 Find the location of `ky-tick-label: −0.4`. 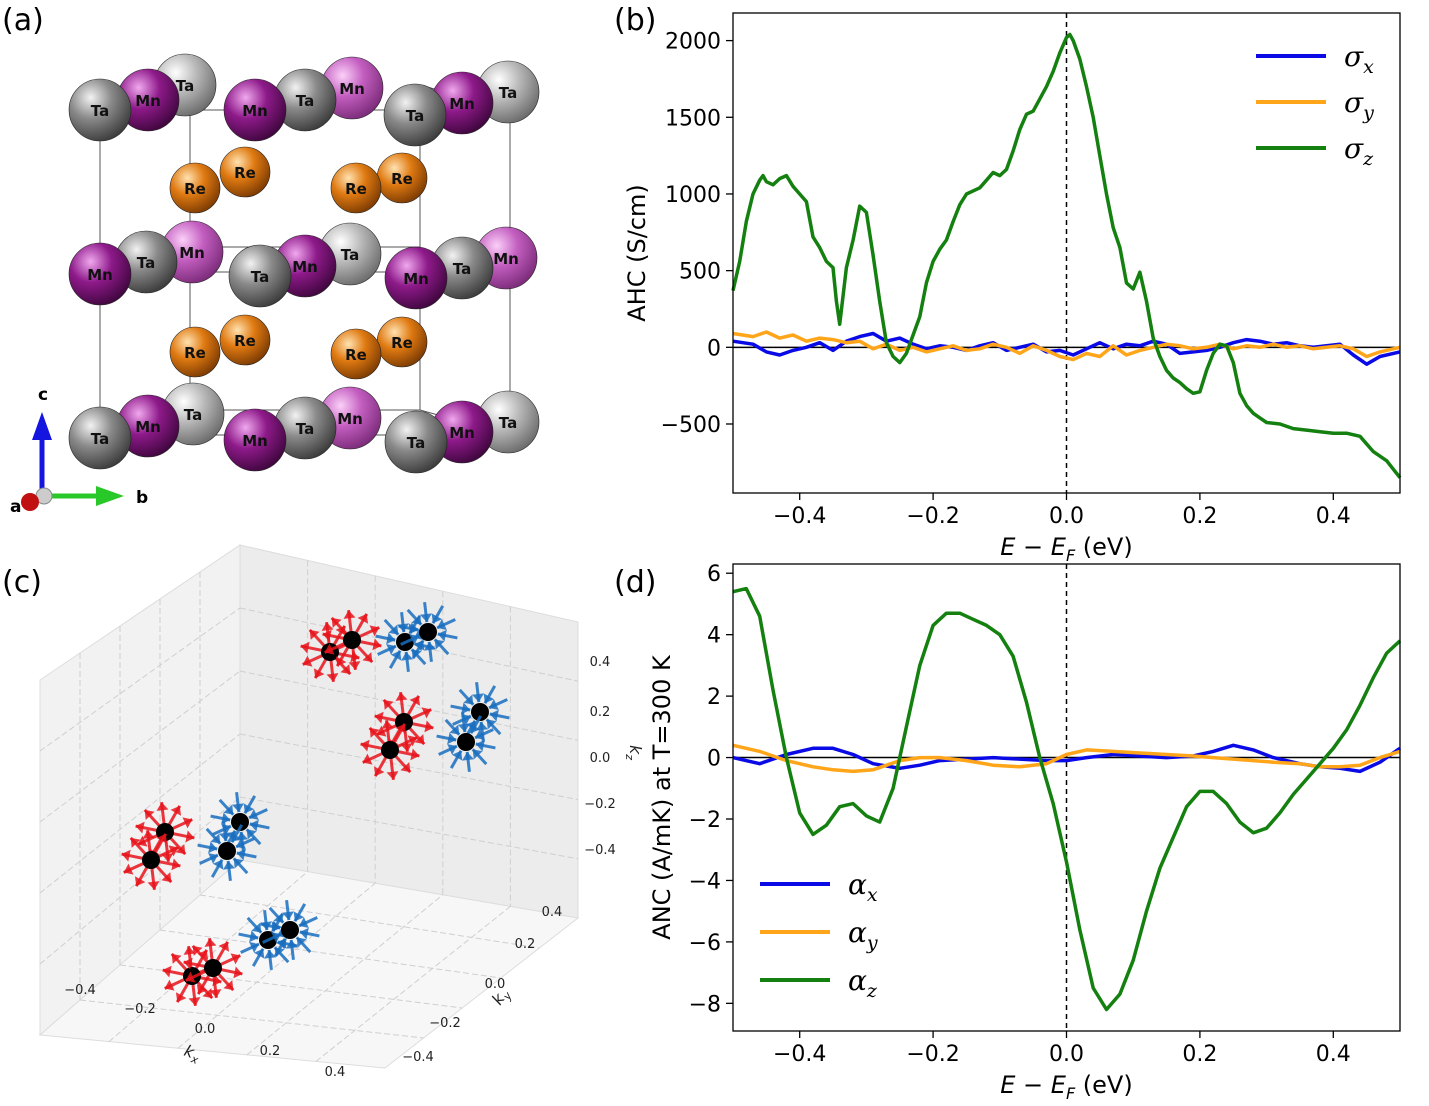

ky-tick-label: −0.4 is located at coordinates (418, 1057).